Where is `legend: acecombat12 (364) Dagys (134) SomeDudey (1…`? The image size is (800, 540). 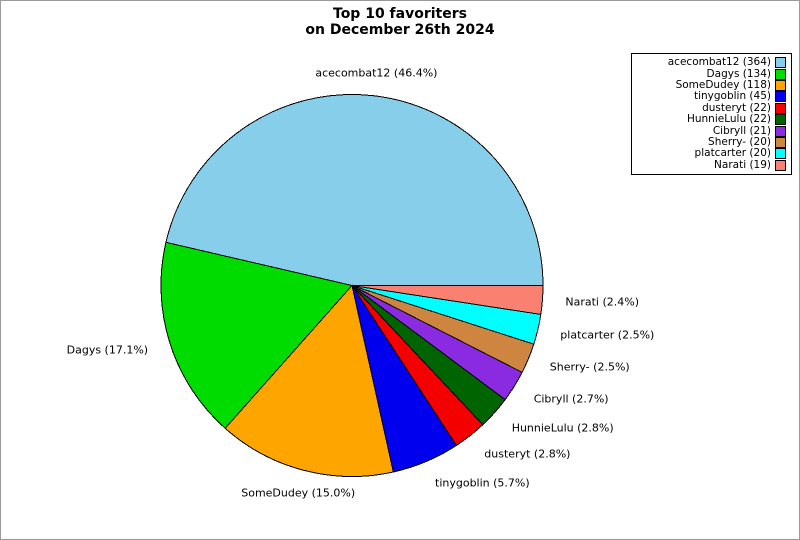 legend: acecombat12 (364) Dagys (134) SomeDudey (1… is located at coordinates (711, 114).